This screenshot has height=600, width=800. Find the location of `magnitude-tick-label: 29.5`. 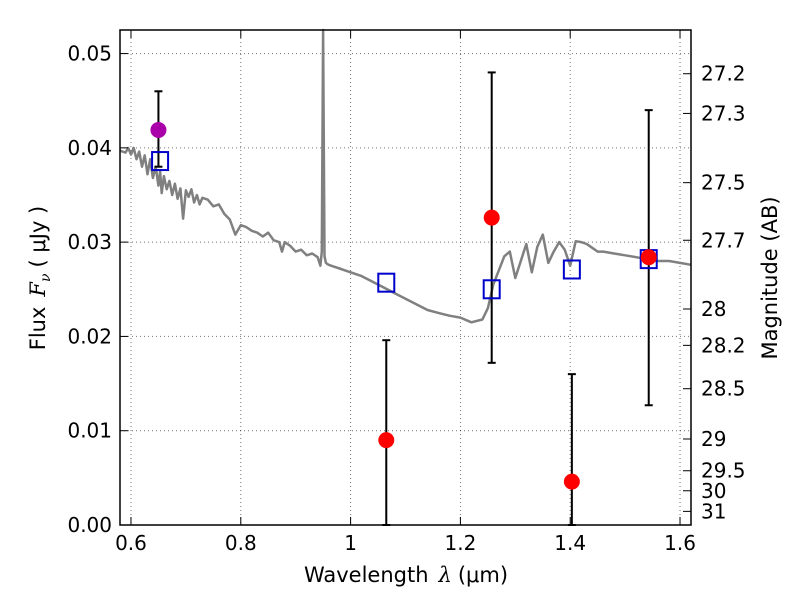

magnitude-tick-label: 29.5 is located at coordinates (723, 471).